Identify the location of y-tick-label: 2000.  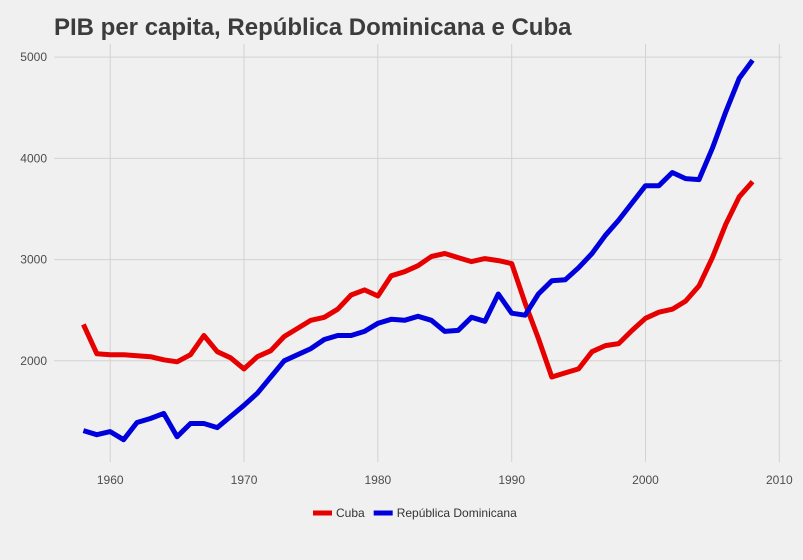
(33, 361).